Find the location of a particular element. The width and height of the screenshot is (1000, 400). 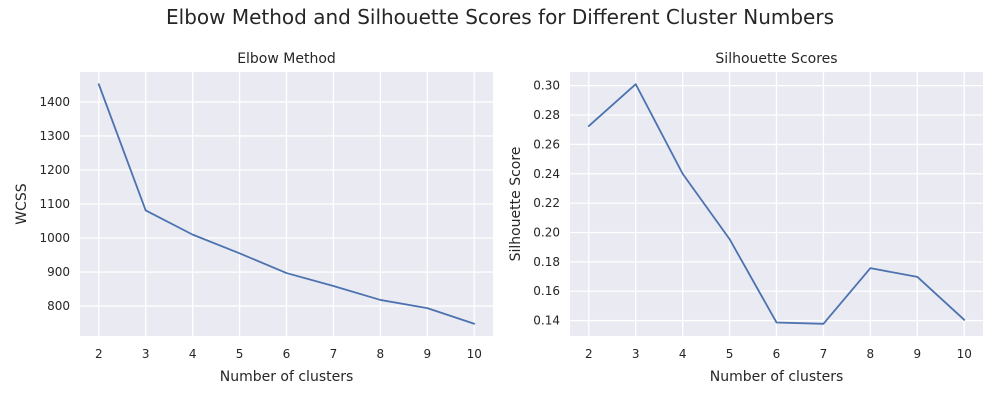

elbow-x-tick-label: 9 is located at coordinates (427, 354).